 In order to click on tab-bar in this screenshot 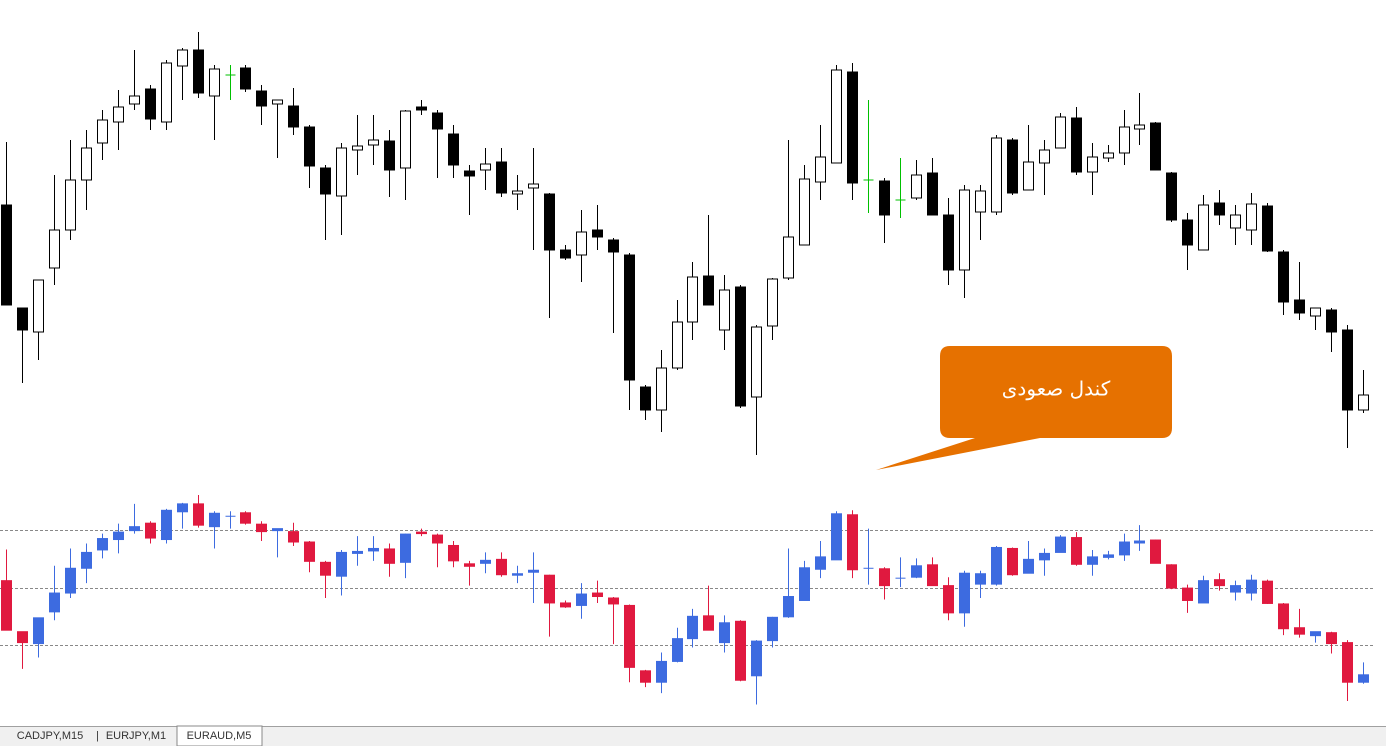, I will do `click(693, 736)`.